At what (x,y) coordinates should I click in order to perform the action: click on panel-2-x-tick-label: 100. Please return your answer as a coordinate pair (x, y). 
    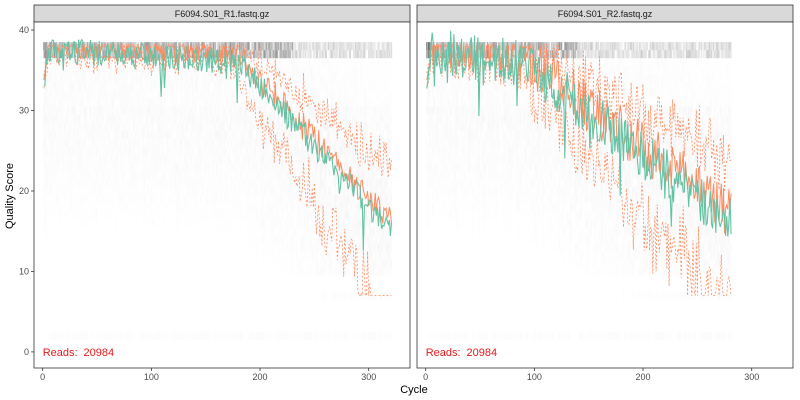
    Looking at the image, I should click on (534, 377).